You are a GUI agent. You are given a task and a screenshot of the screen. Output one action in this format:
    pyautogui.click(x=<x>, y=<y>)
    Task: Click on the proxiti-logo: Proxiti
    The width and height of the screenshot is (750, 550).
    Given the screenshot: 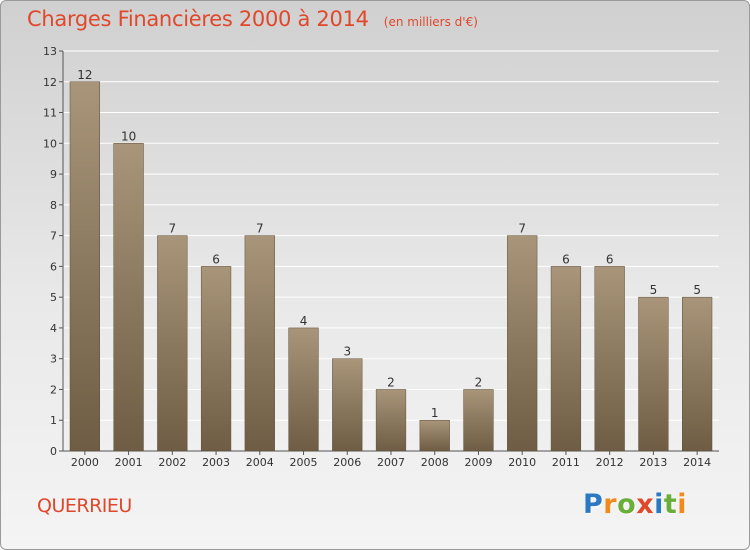 What is the action you would take?
    pyautogui.click(x=635, y=504)
    